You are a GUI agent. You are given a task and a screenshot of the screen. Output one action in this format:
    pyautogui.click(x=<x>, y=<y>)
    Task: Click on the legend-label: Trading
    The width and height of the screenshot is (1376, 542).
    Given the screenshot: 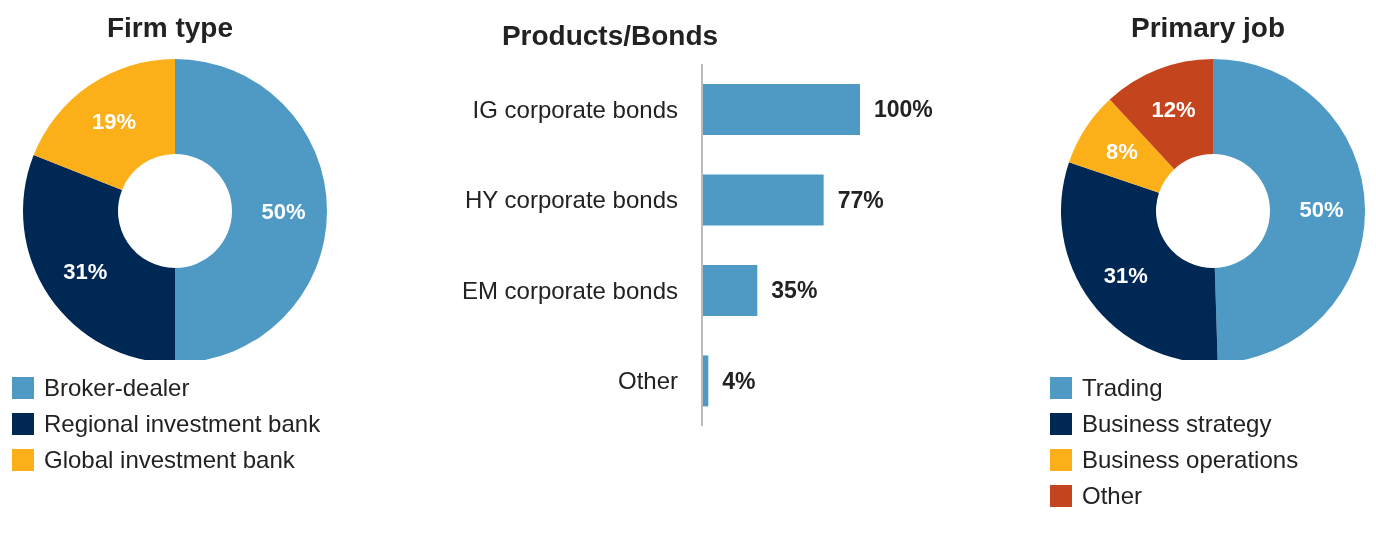 What is the action you would take?
    pyautogui.click(x=1122, y=388)
    